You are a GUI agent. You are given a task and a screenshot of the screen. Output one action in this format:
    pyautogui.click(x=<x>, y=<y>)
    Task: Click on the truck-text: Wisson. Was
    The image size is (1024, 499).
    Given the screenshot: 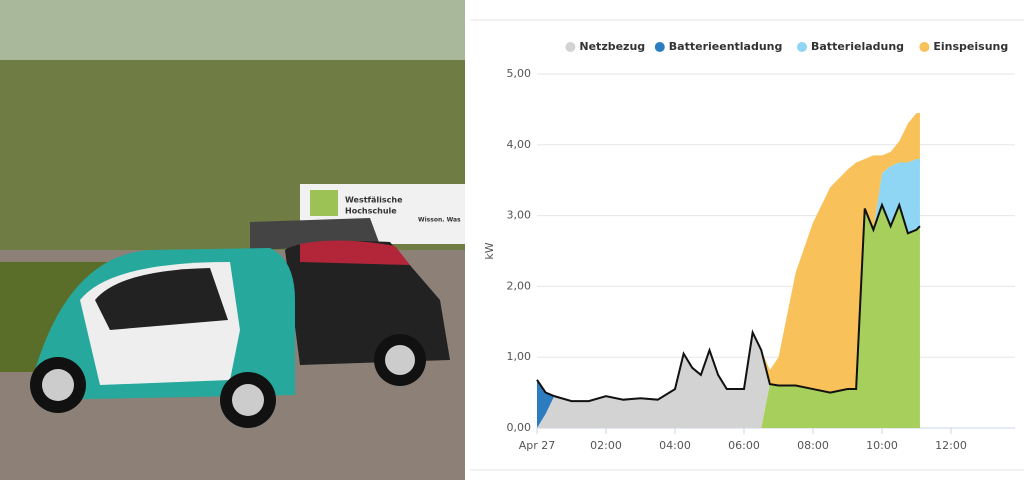 What is the action you would take?
    pyautogui.click(x=439, y=220)
    